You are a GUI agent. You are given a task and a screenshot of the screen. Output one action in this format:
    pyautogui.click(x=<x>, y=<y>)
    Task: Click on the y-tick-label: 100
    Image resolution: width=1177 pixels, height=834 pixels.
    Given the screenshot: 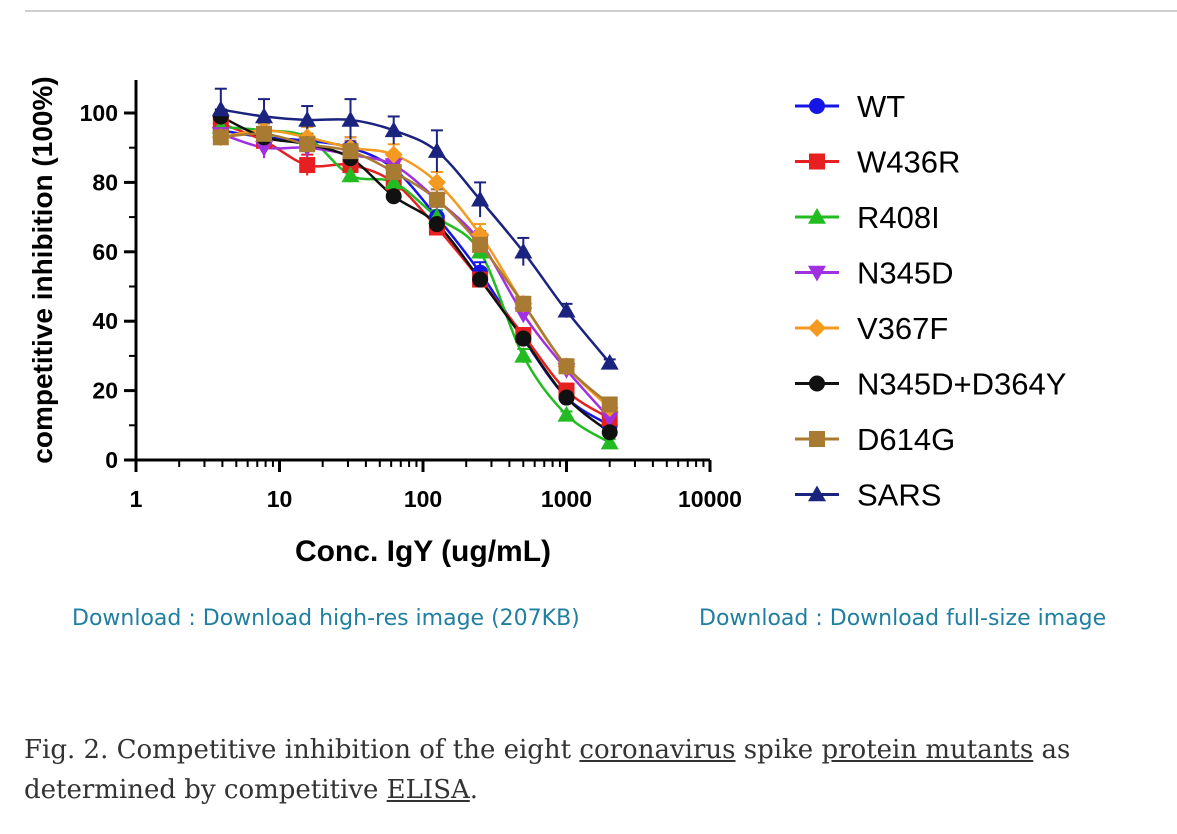 What is the action you would take?
    pyautogui.click(x=99, y=113)
    